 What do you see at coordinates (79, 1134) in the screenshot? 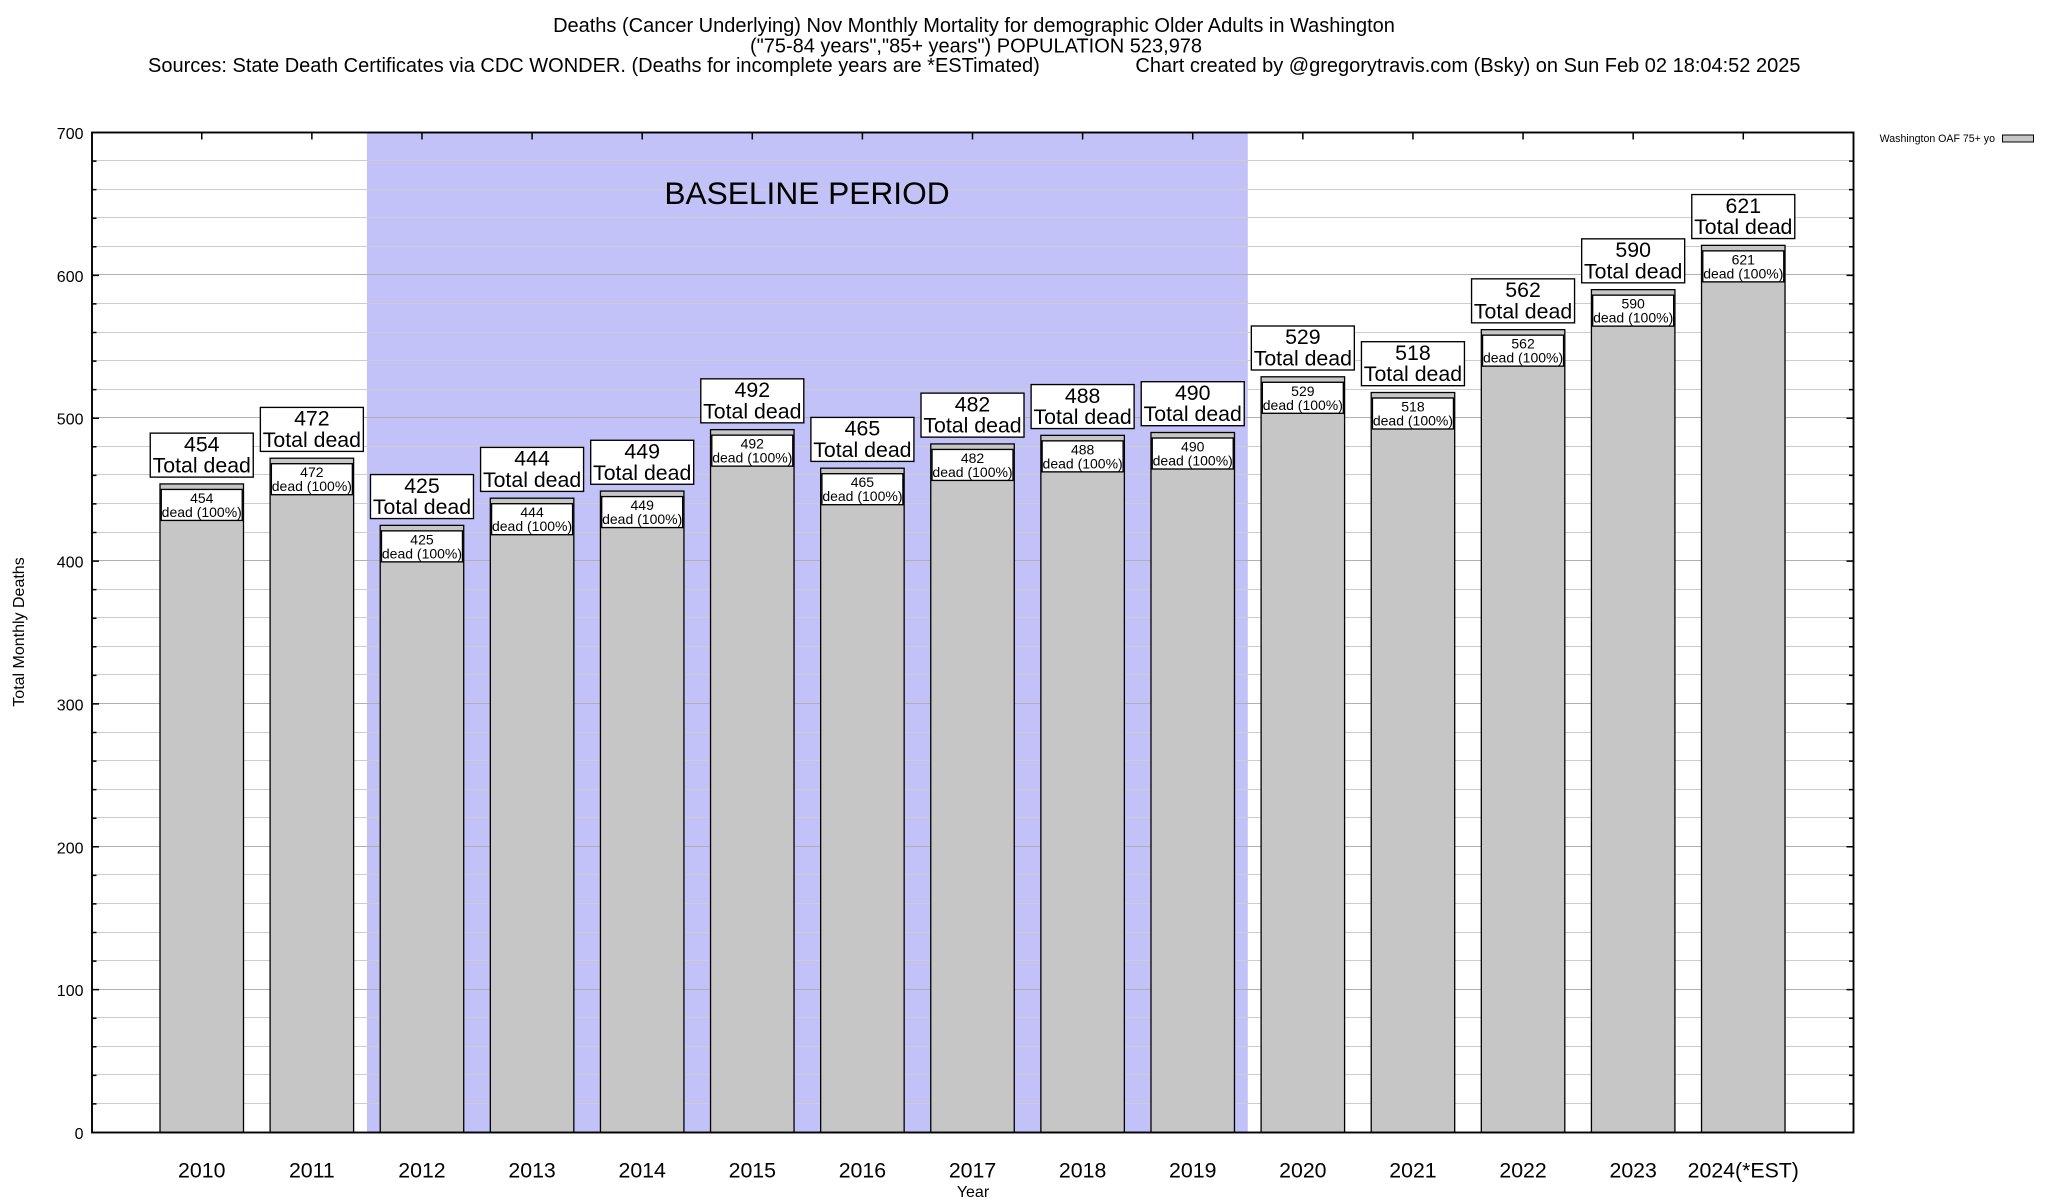
I see `svg-text: 0` at bounding box center [79, 1134].